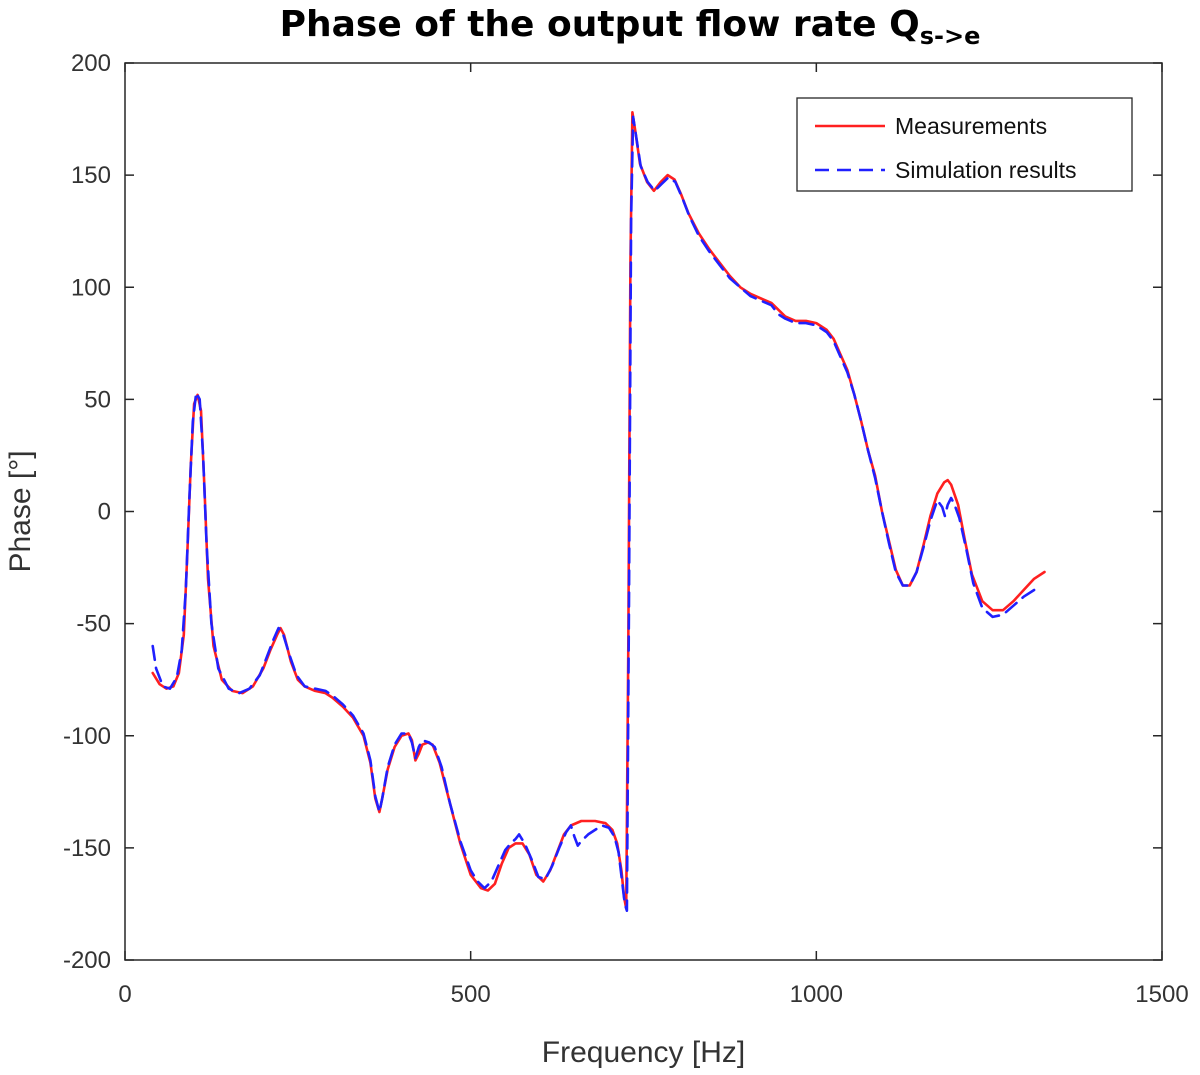 This screenshot has height=1075, width=1200. What do you see at coordinates (471, 994) in the screenshot?
I see `x-tick-label: 500` at bounding box center [471, 994].